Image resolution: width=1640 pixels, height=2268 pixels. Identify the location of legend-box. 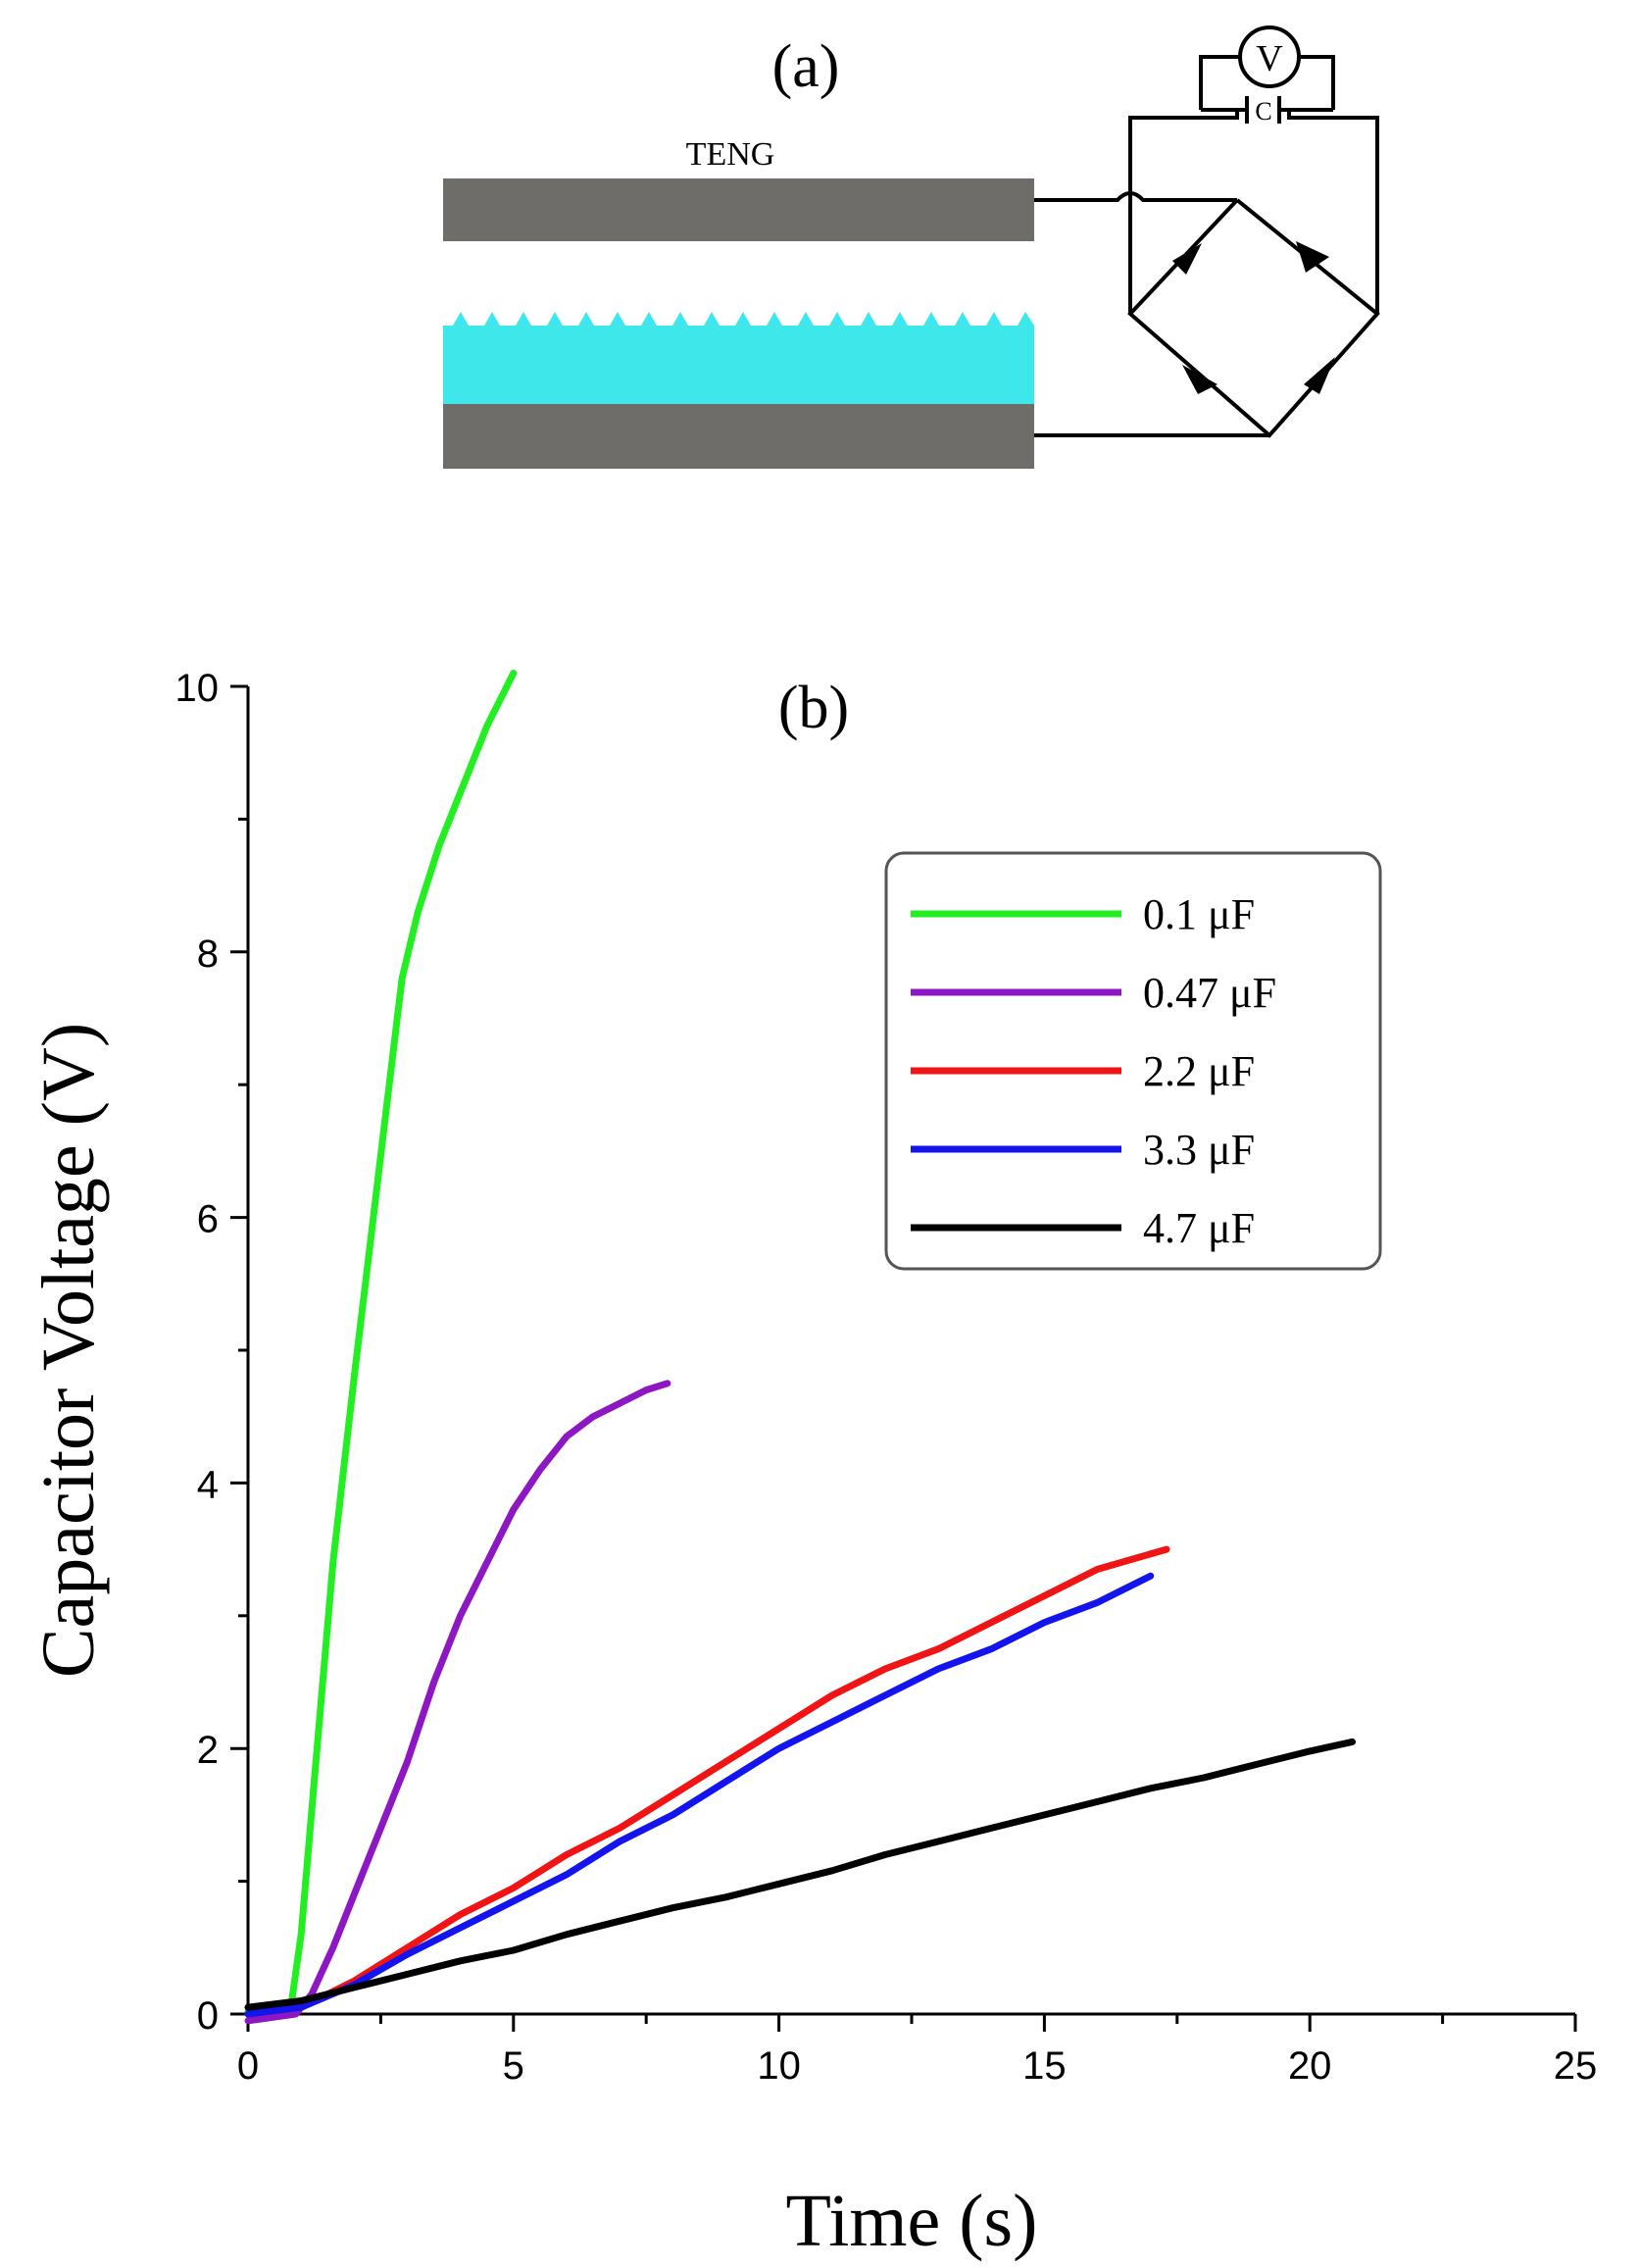
(1133, 1061).